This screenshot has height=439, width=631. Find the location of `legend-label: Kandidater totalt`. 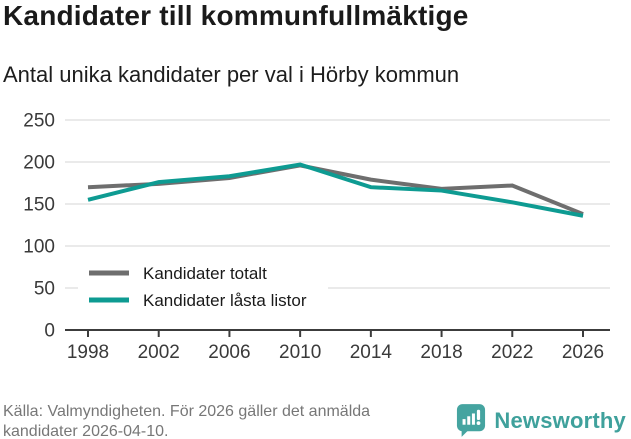

legend-label: Kandidater totalt is located at coordinates (205, 273).